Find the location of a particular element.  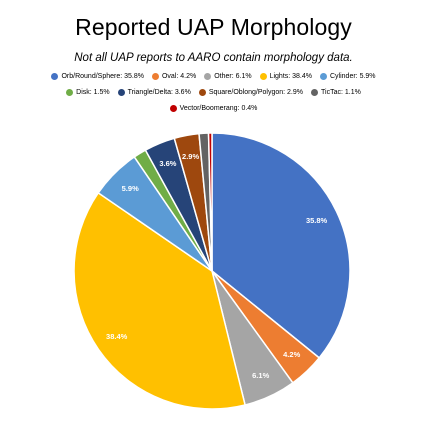

legend-label: Square/Oblong/Polygon: 2.9% is located at coordinates (255, 92).